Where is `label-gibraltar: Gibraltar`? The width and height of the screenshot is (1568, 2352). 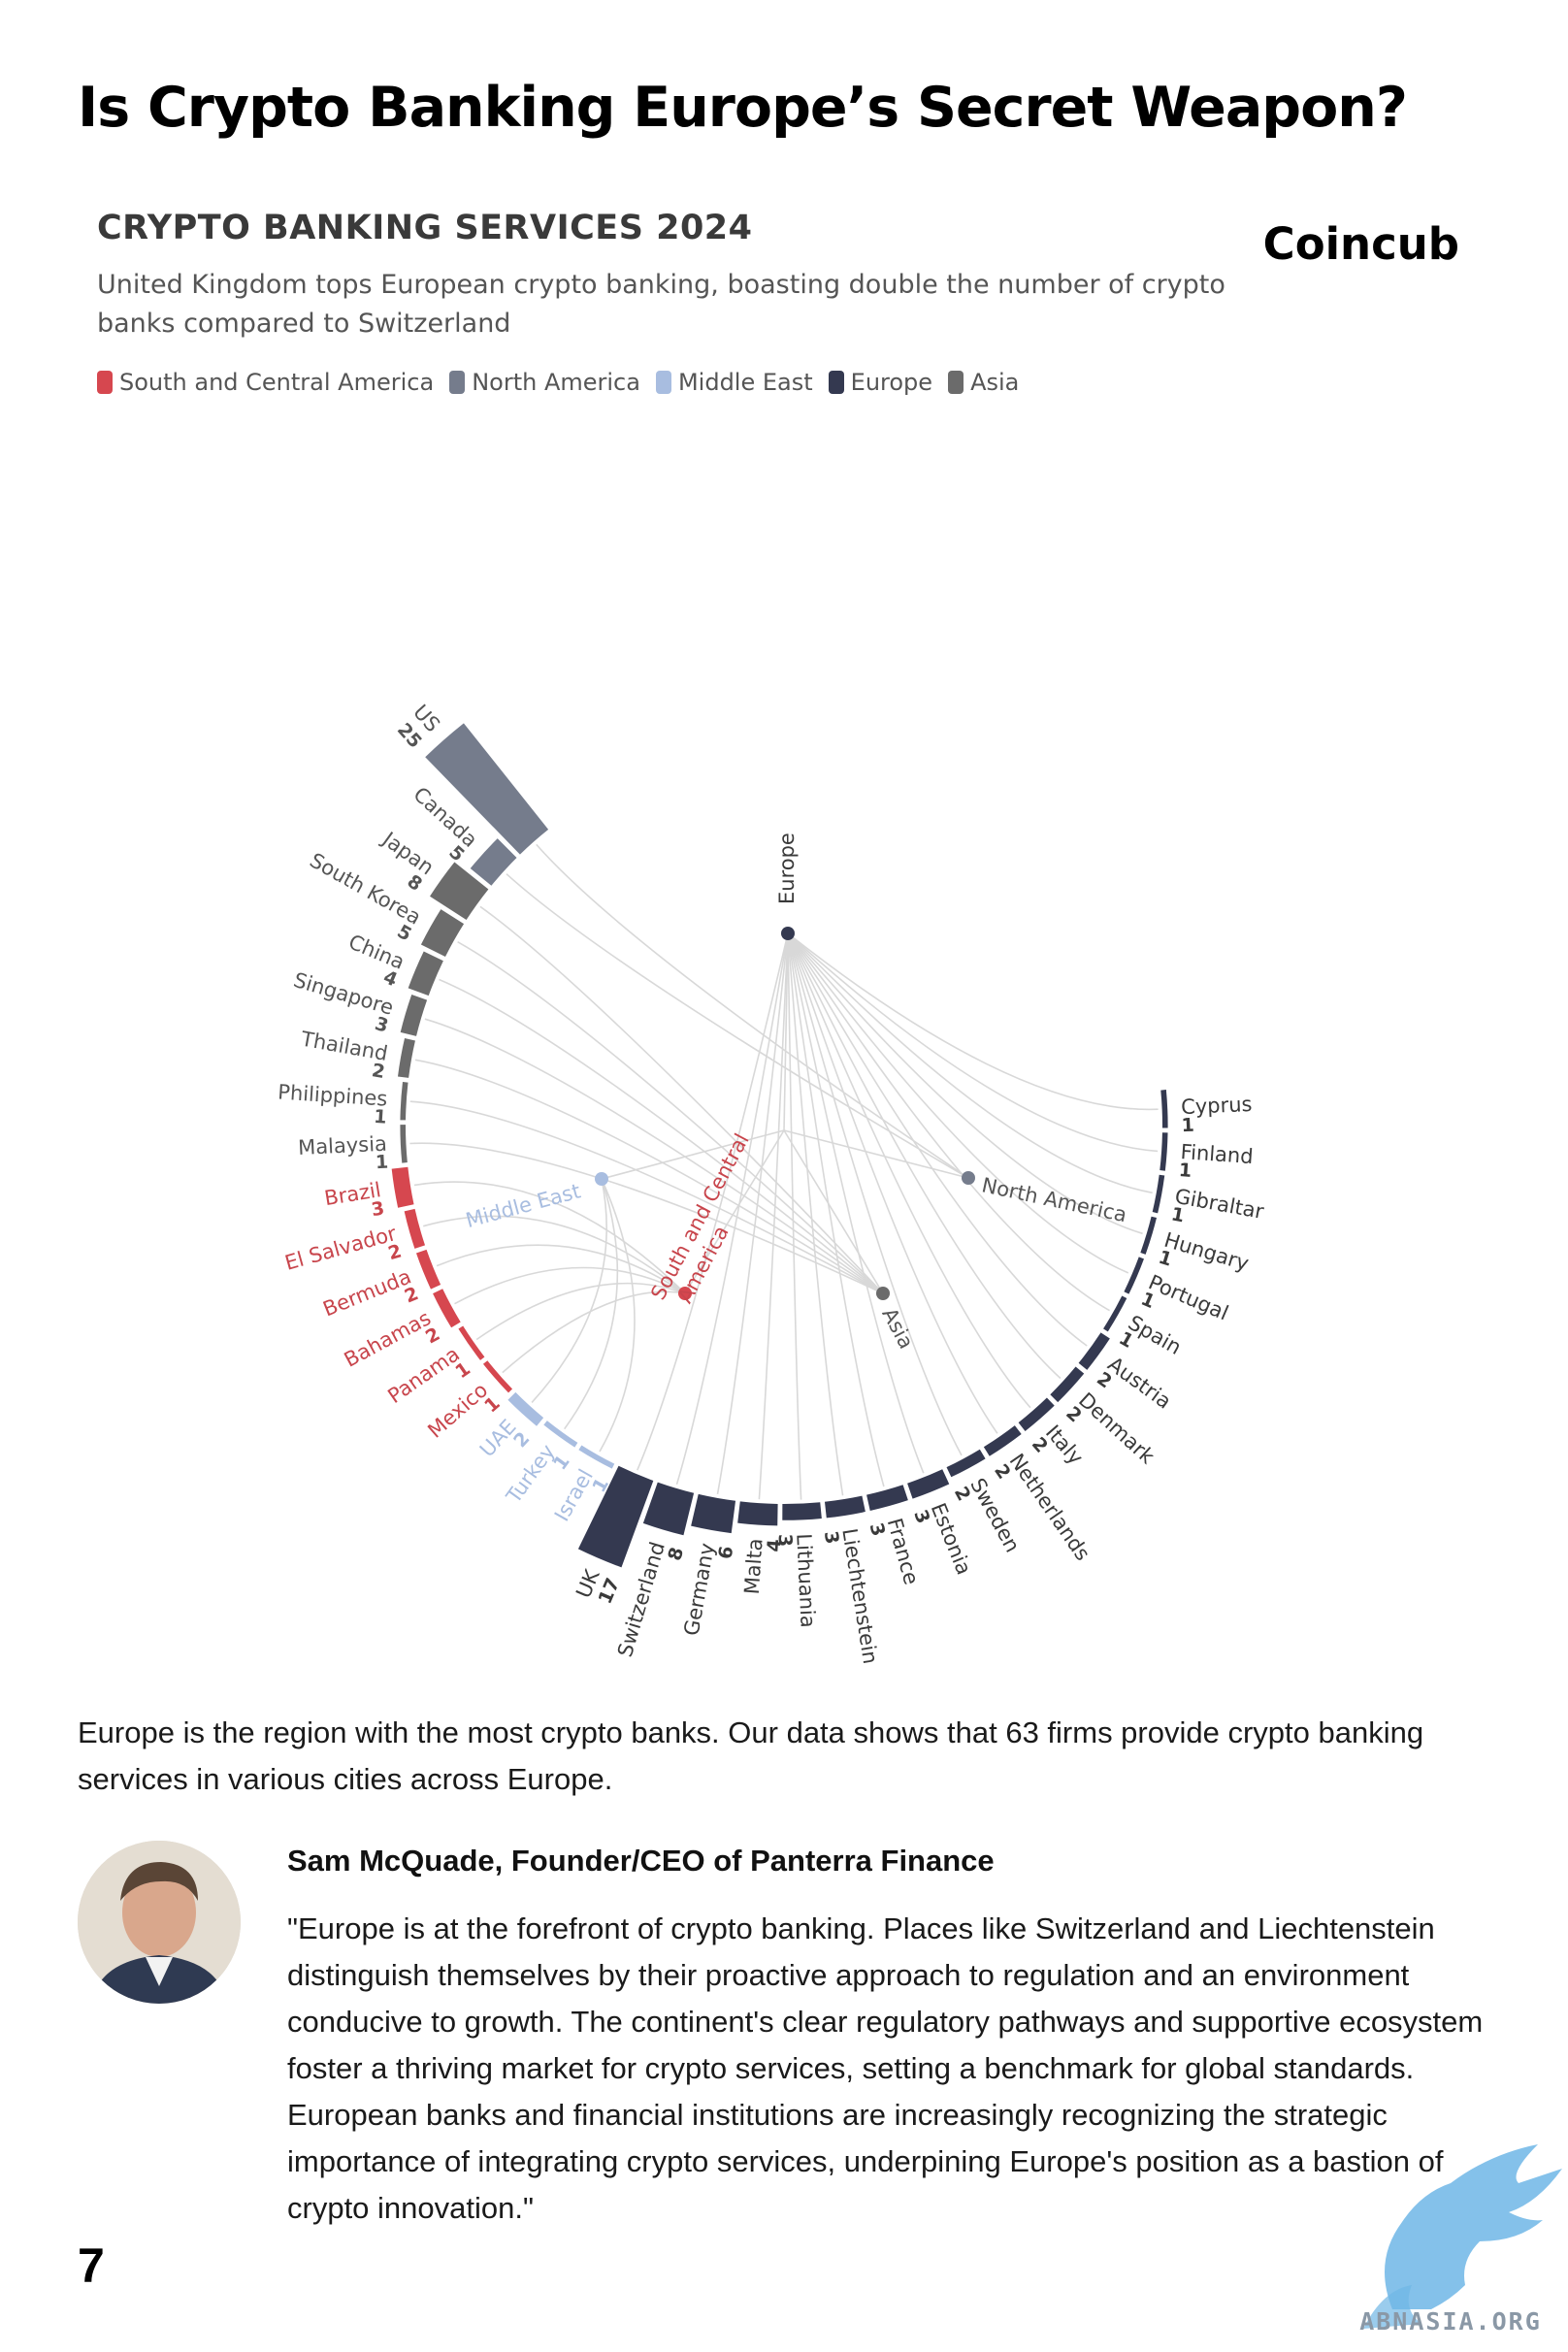 label-gibraltar: Gibraltar is located at coordinates (1219, 1204).